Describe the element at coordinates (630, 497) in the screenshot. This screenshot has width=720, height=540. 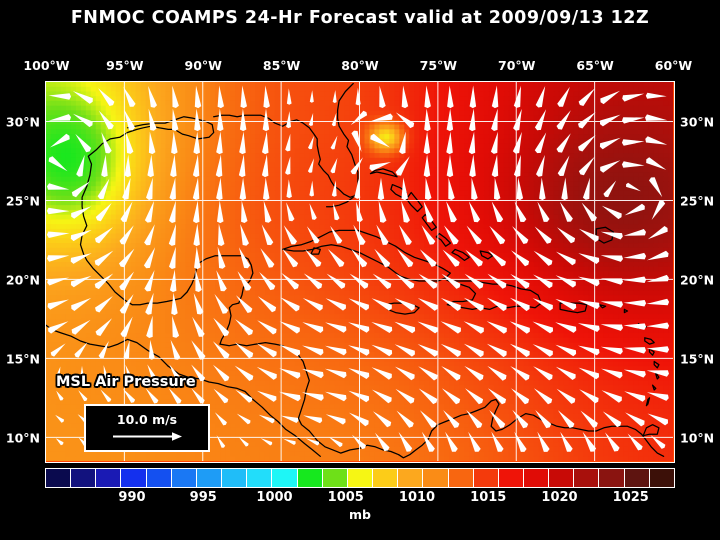
I see `colorbar-tick-label: 1025` at that location.